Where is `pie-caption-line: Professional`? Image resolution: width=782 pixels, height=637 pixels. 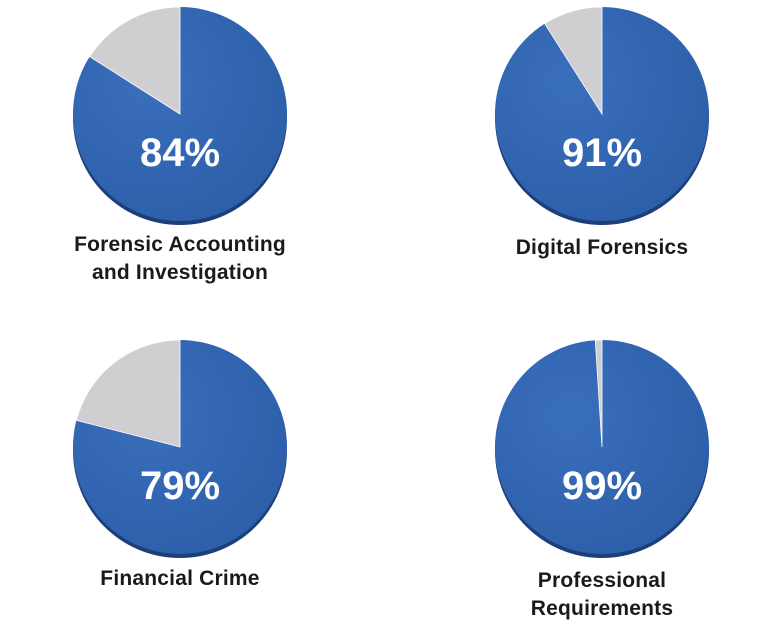
pie-caption-line: Professional is located at coordinates (602, 580).